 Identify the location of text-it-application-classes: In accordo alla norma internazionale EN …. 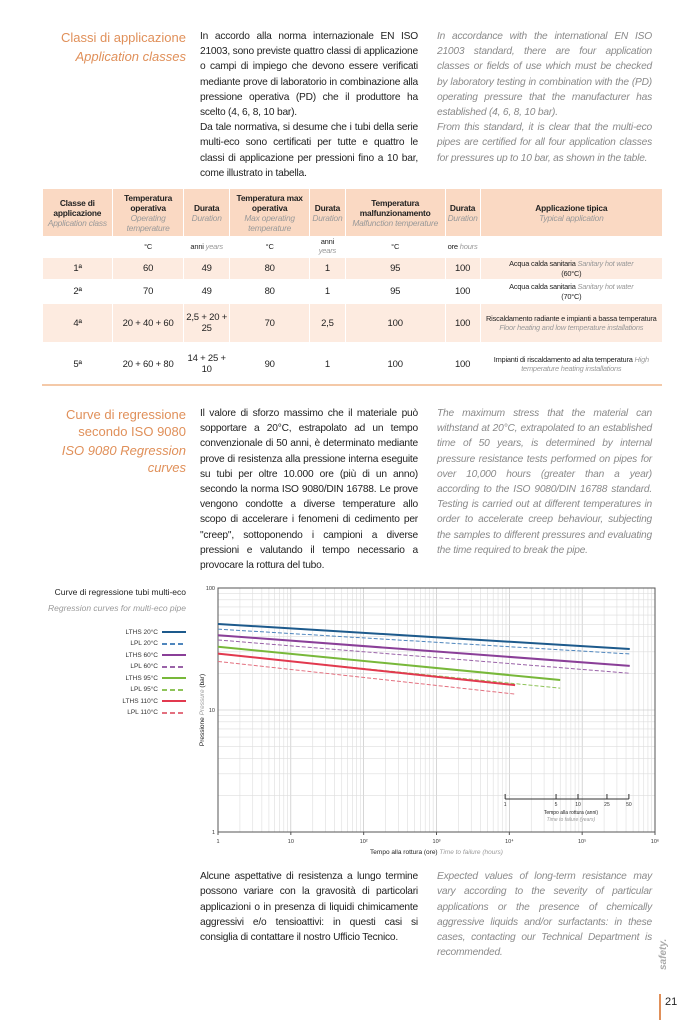
(309, 105).